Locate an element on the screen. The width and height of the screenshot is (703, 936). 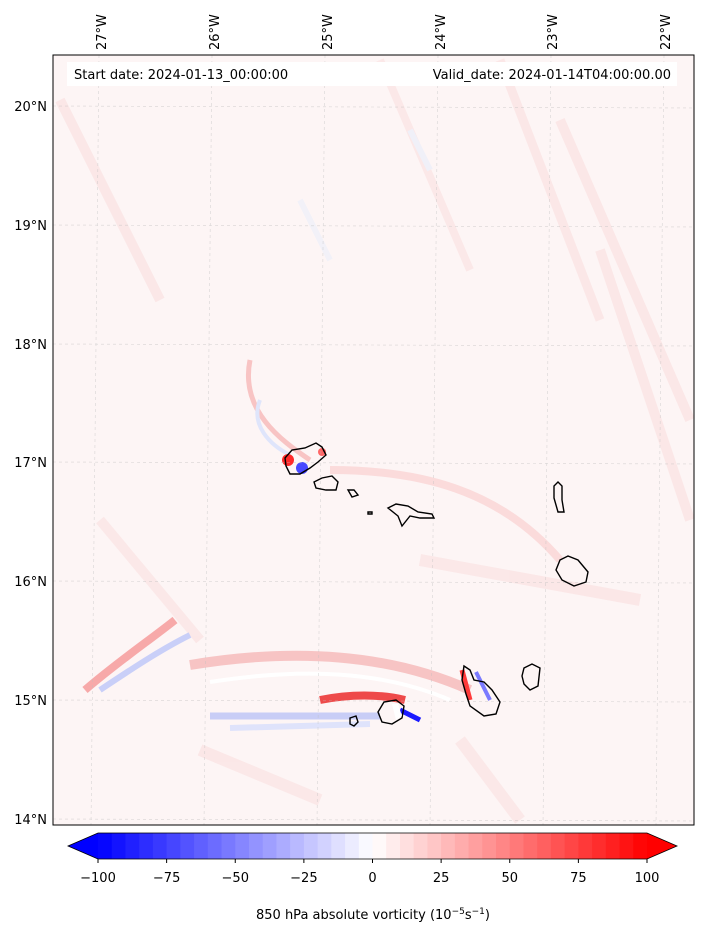
island-sao-nicolau is located at coordinates (411, 515).